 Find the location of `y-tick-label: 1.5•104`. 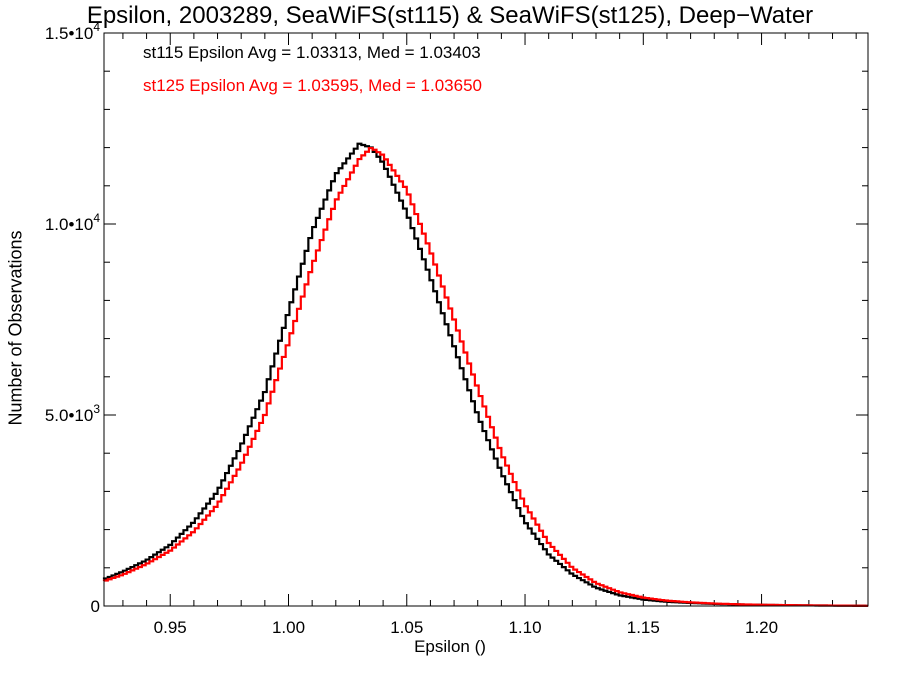

y-tick-label: 1.5•104 is located at coordinates (73, 31).